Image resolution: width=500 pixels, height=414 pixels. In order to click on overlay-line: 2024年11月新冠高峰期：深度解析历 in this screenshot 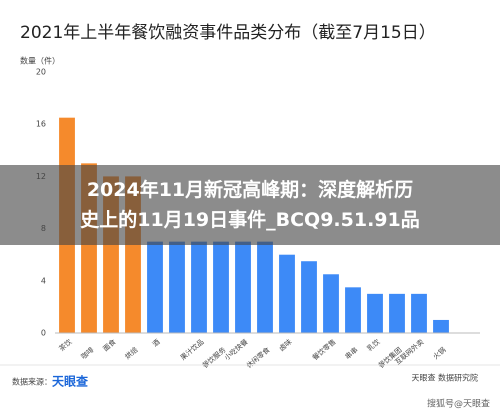, I will do `click(250, 190)`.